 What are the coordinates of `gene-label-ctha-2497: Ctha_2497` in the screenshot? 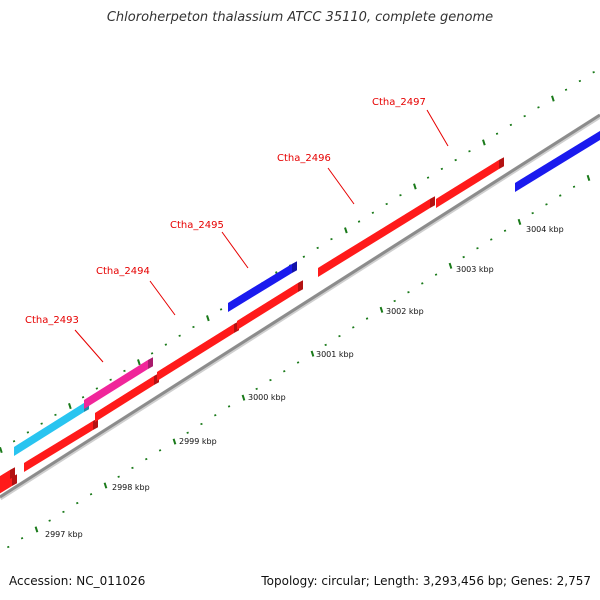 It's located at (399, 102).